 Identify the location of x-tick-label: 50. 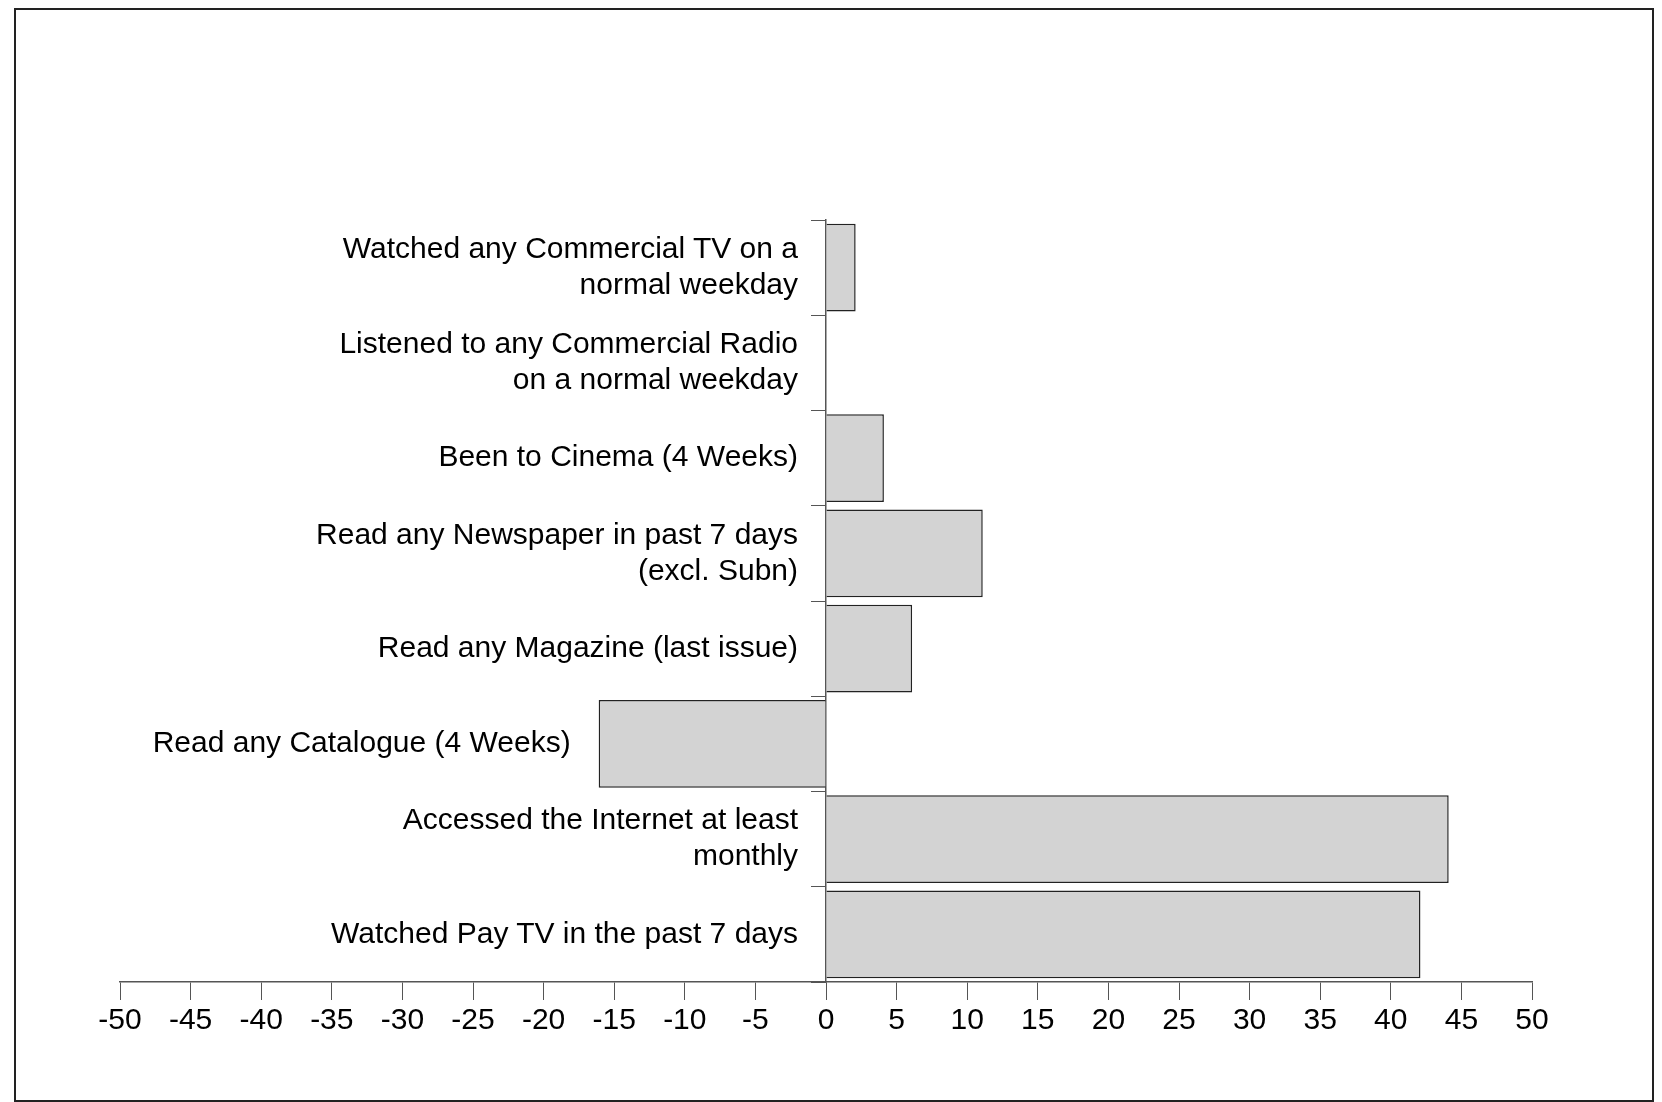
(1532, 1019).